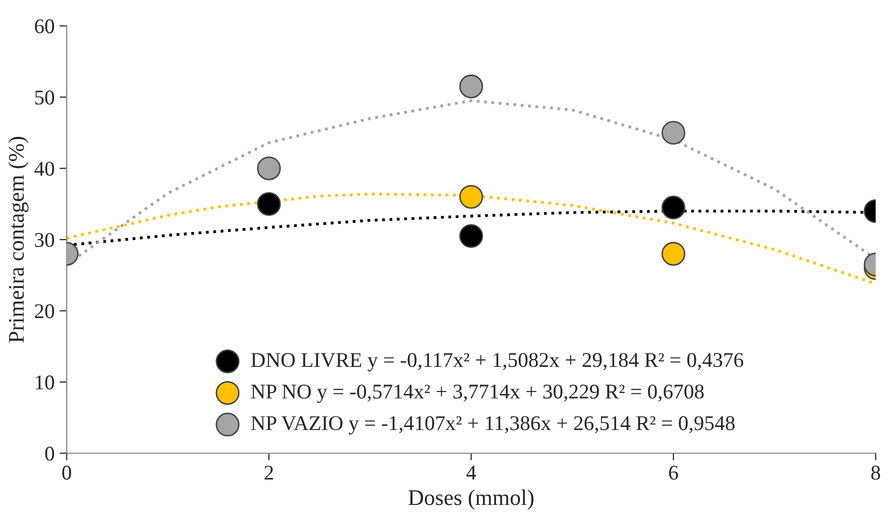 The image size is (889, 518). I want to click on x-tick-label: 6, so click(673, 473).